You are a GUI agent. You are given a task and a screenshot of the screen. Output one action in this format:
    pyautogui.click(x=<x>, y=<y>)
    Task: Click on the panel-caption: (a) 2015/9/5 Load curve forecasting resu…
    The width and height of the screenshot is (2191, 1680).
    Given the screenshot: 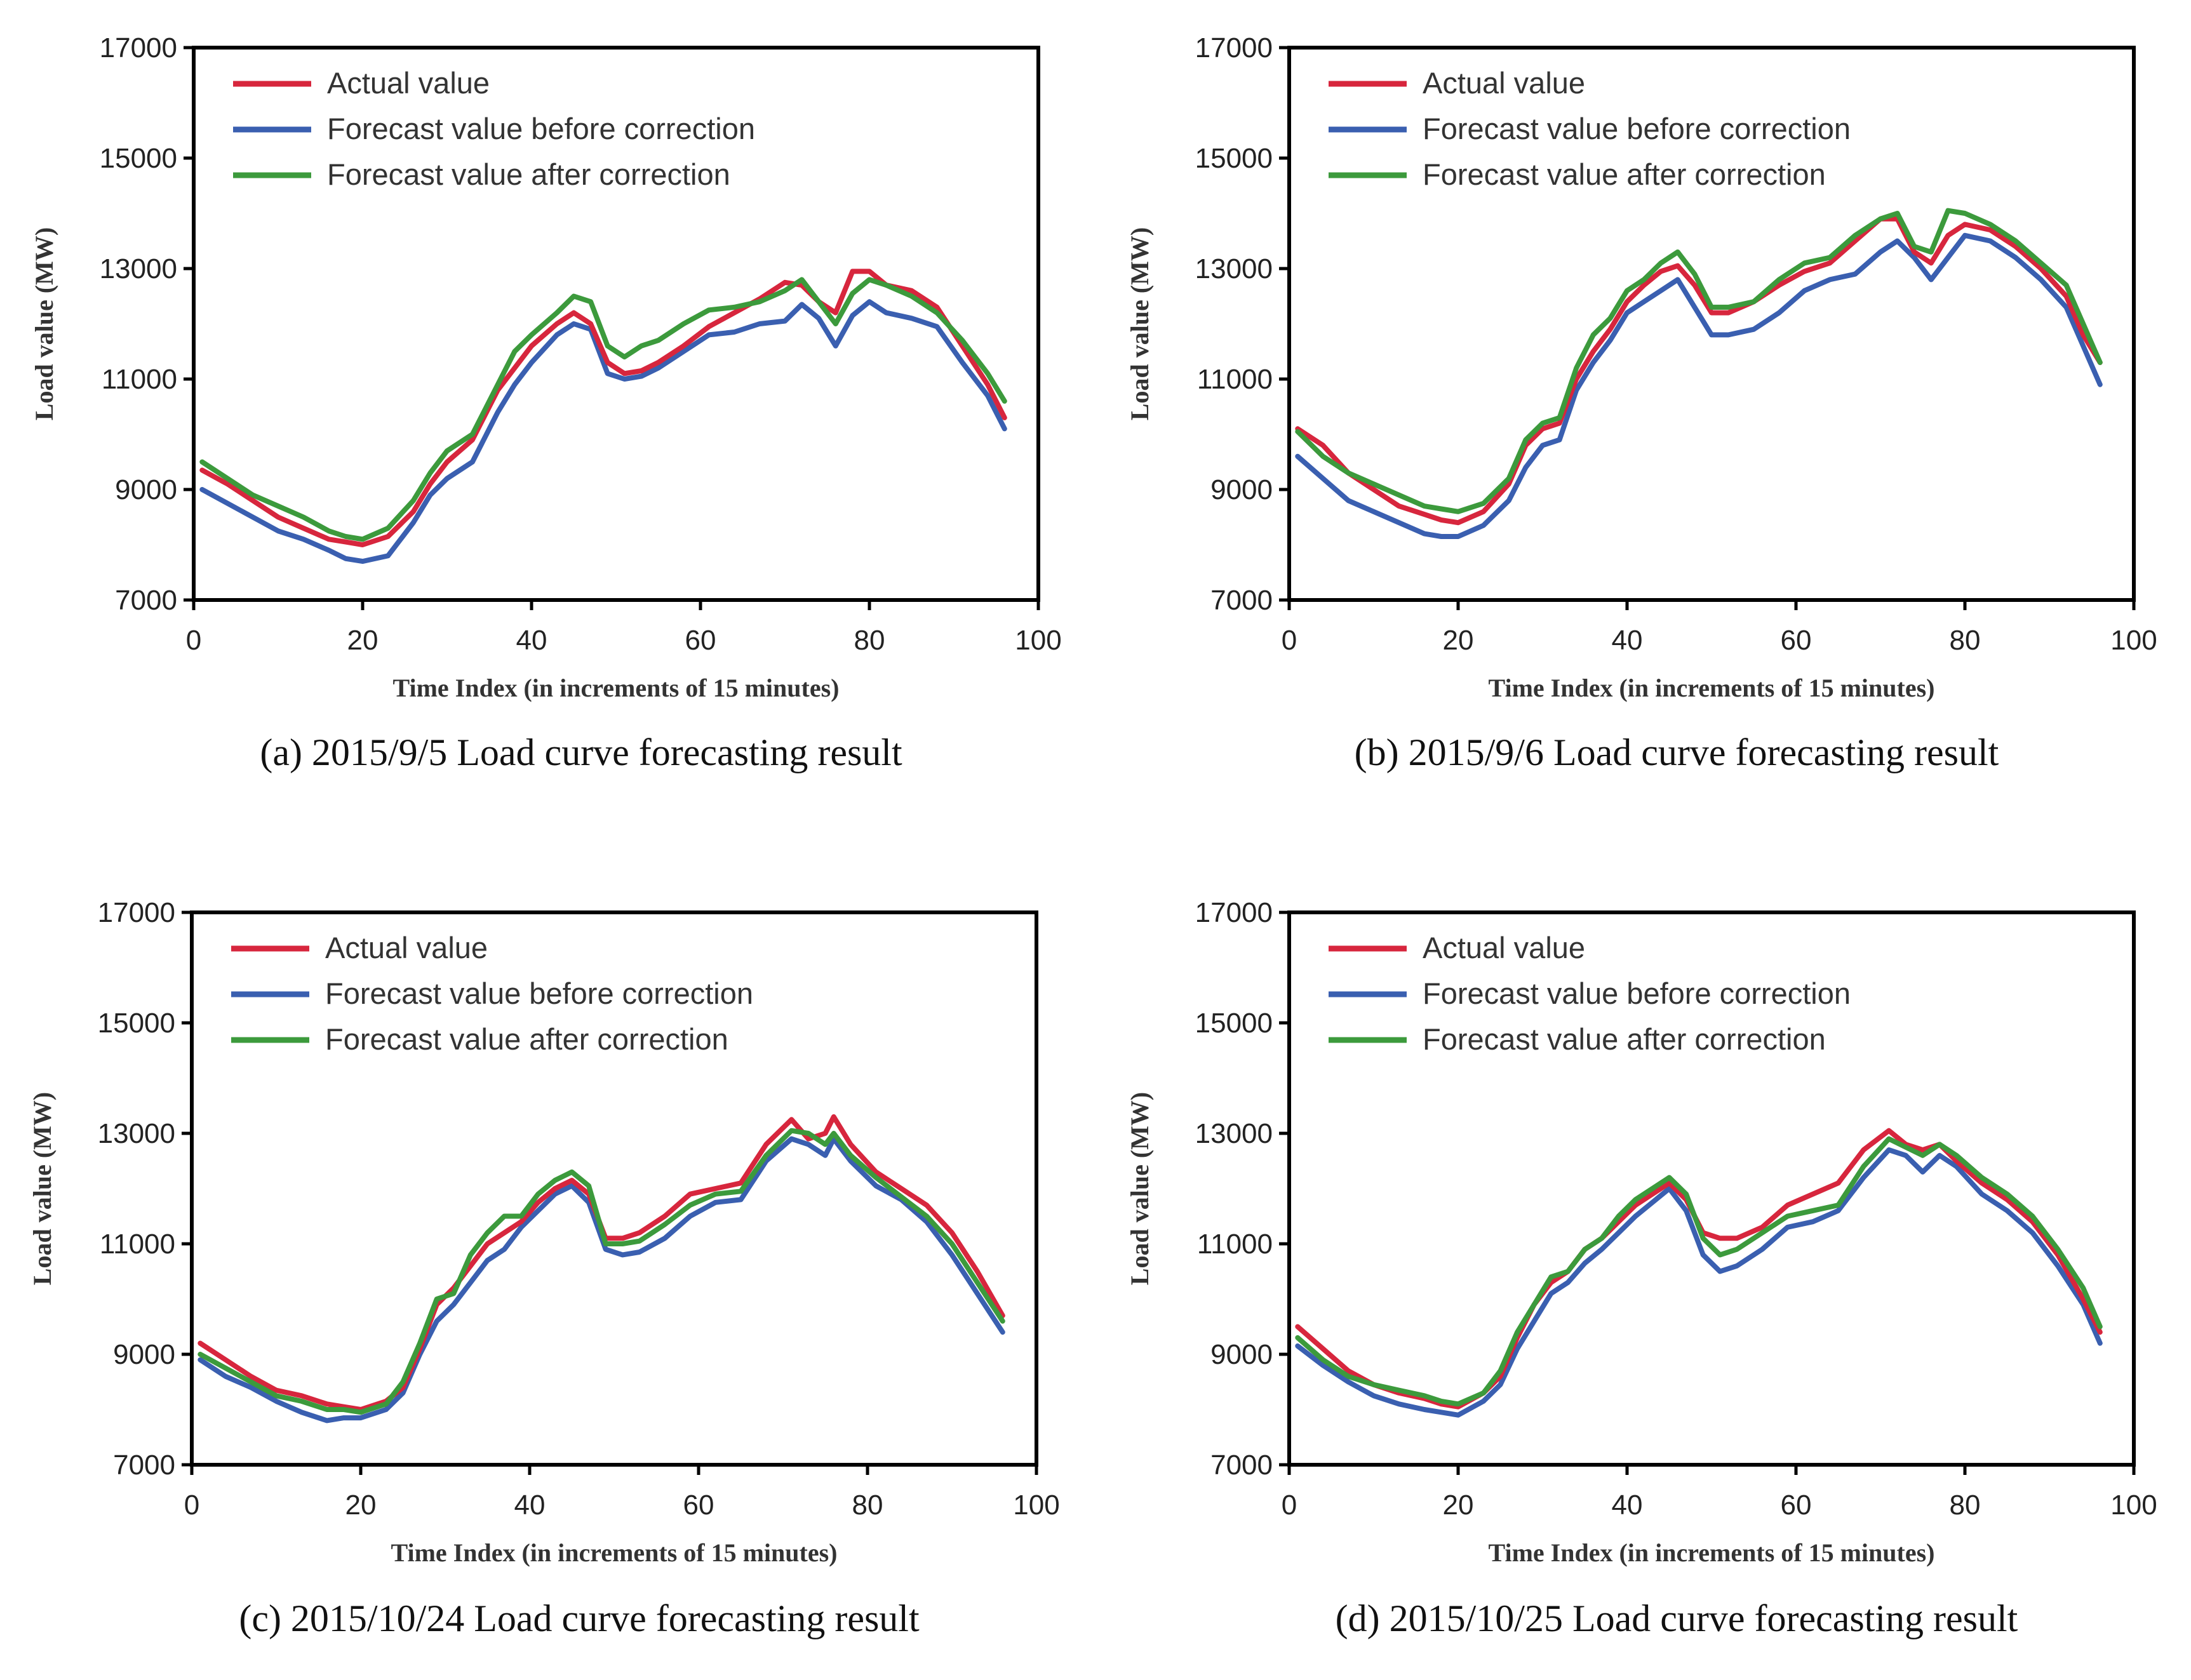 What is the action you would take?
    pyautogui.click(x=581, y=752)
    